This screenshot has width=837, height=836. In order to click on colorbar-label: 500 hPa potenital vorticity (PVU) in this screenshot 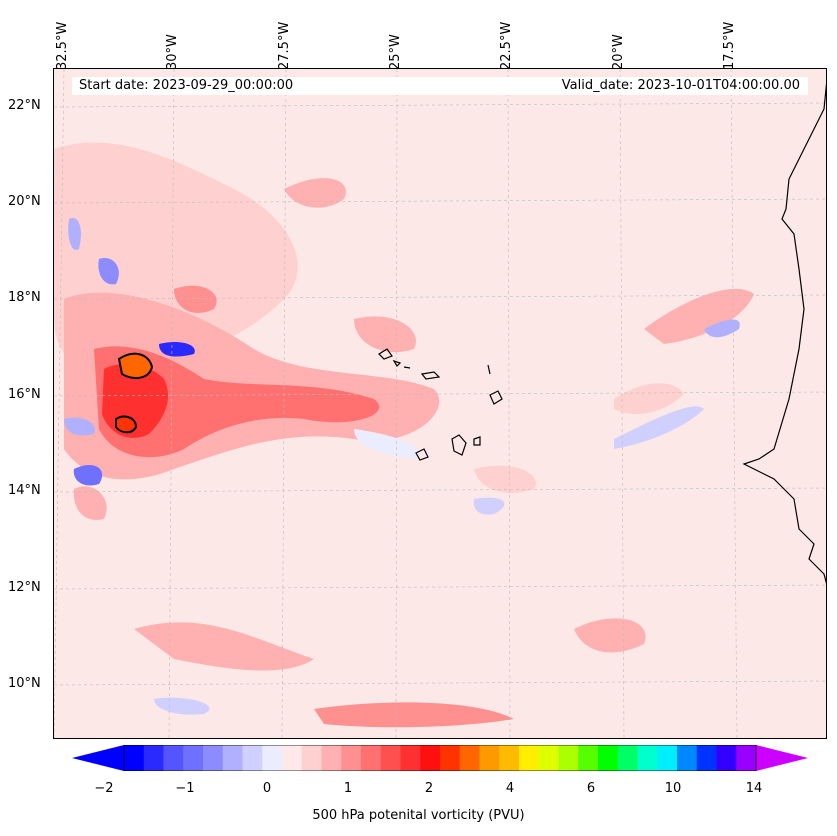, I will do `click(418, 815)`.